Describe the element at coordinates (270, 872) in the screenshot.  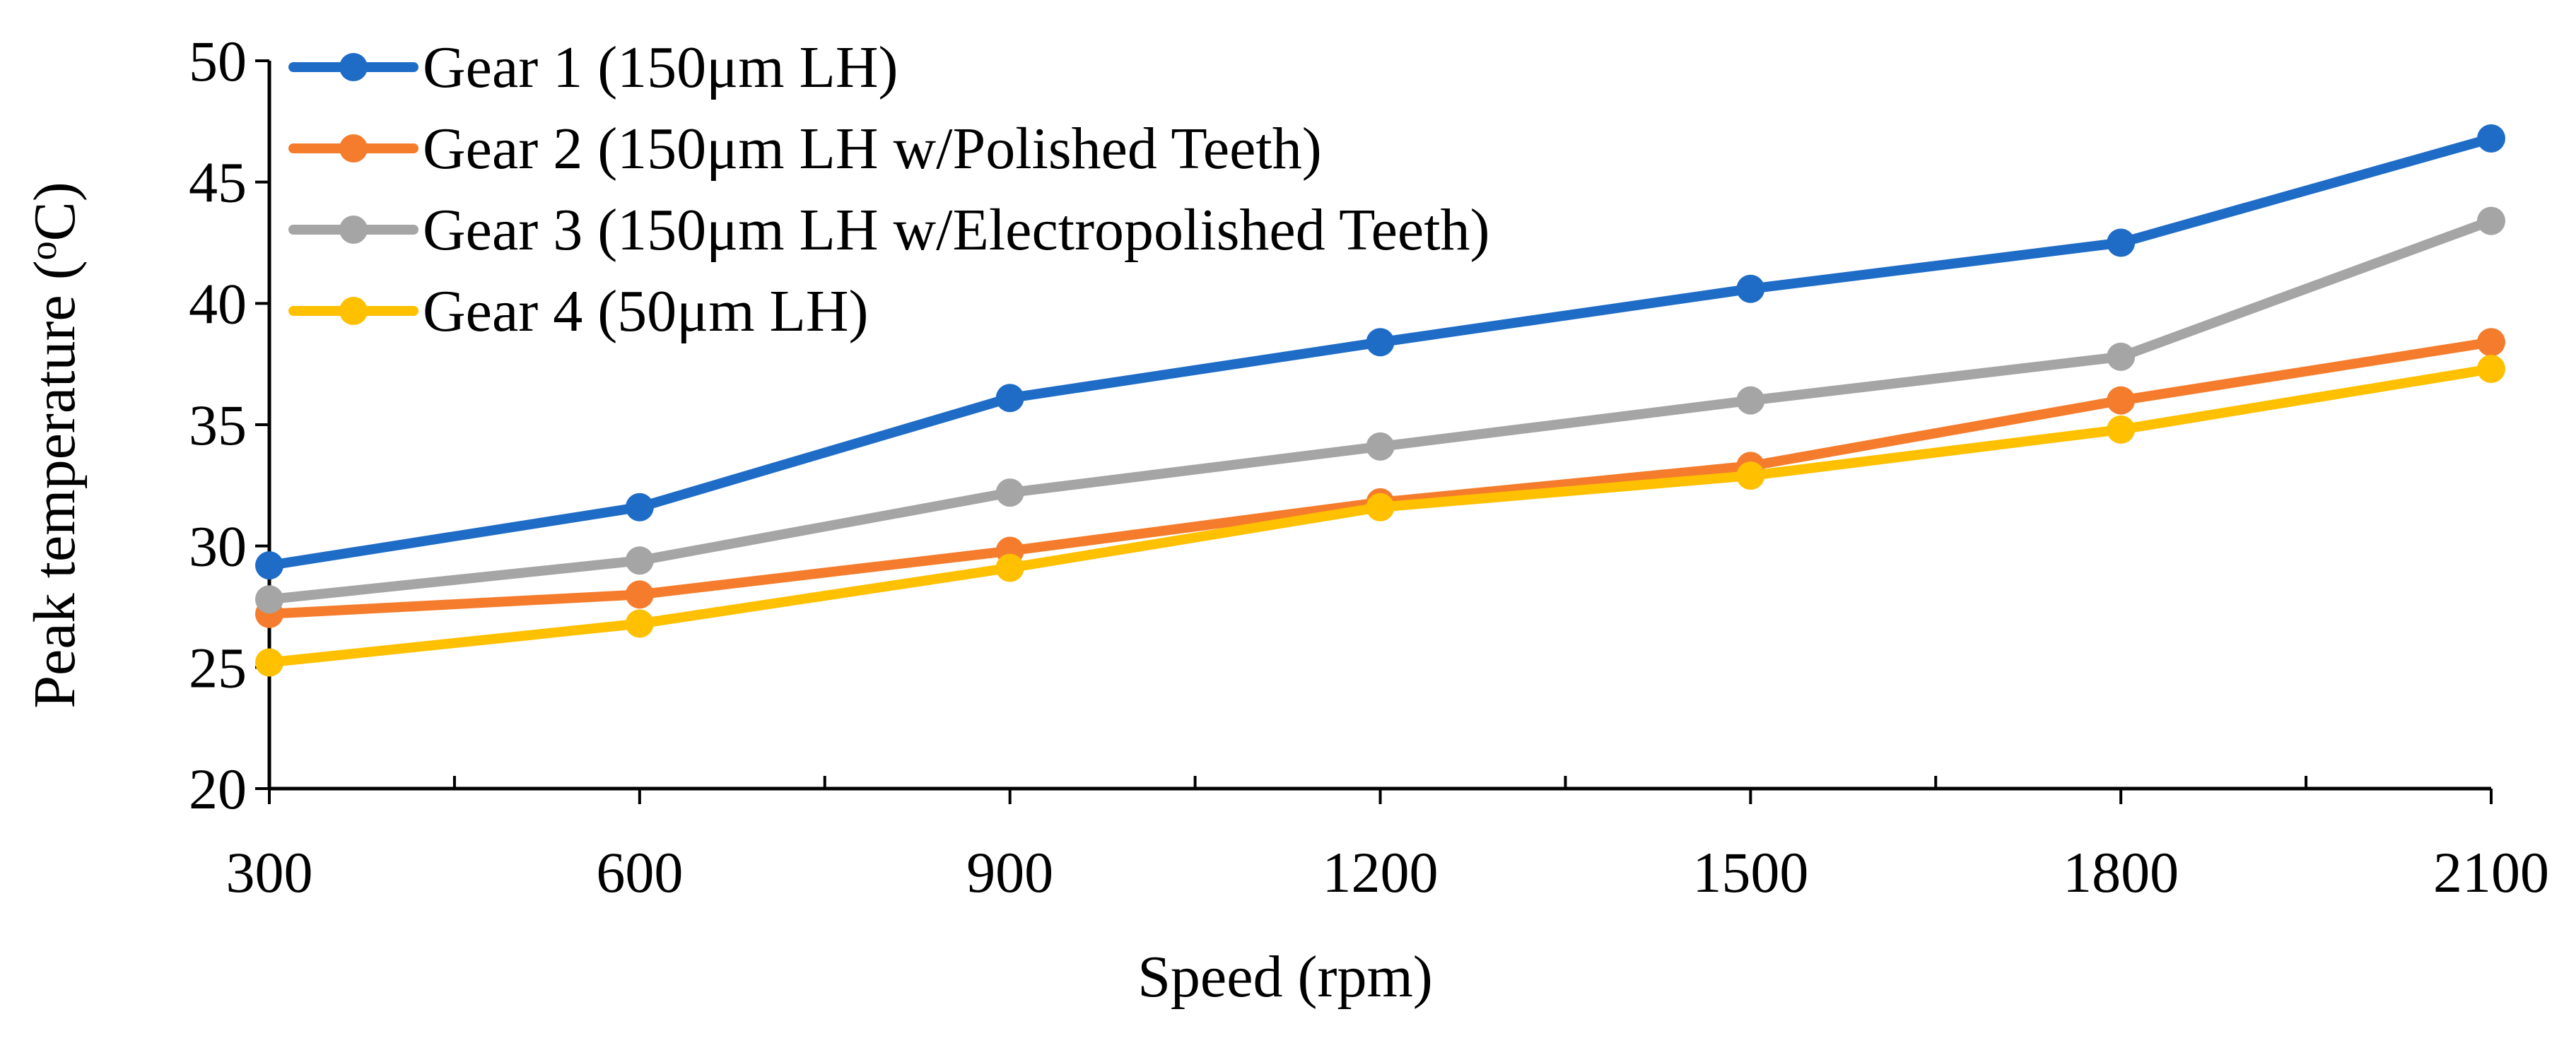
I see `x-tick-label: 300` at that location.